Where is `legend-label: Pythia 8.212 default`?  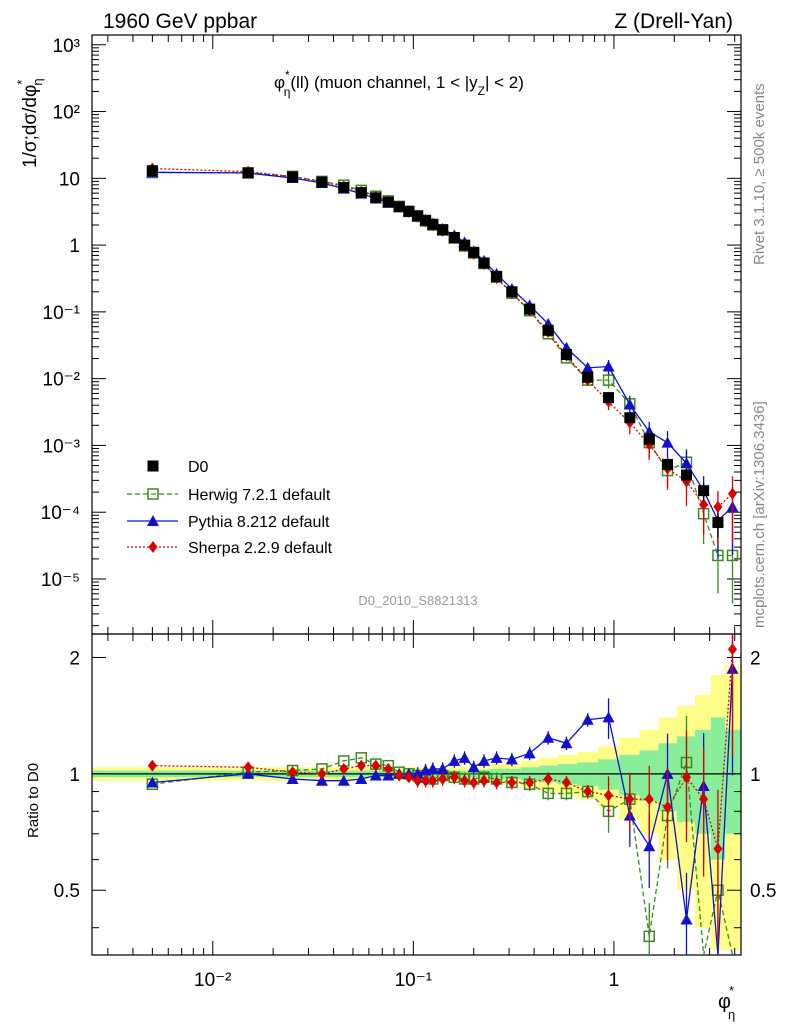 legend-label: Pythia 8.212 default is located at coordinates (259, 522).